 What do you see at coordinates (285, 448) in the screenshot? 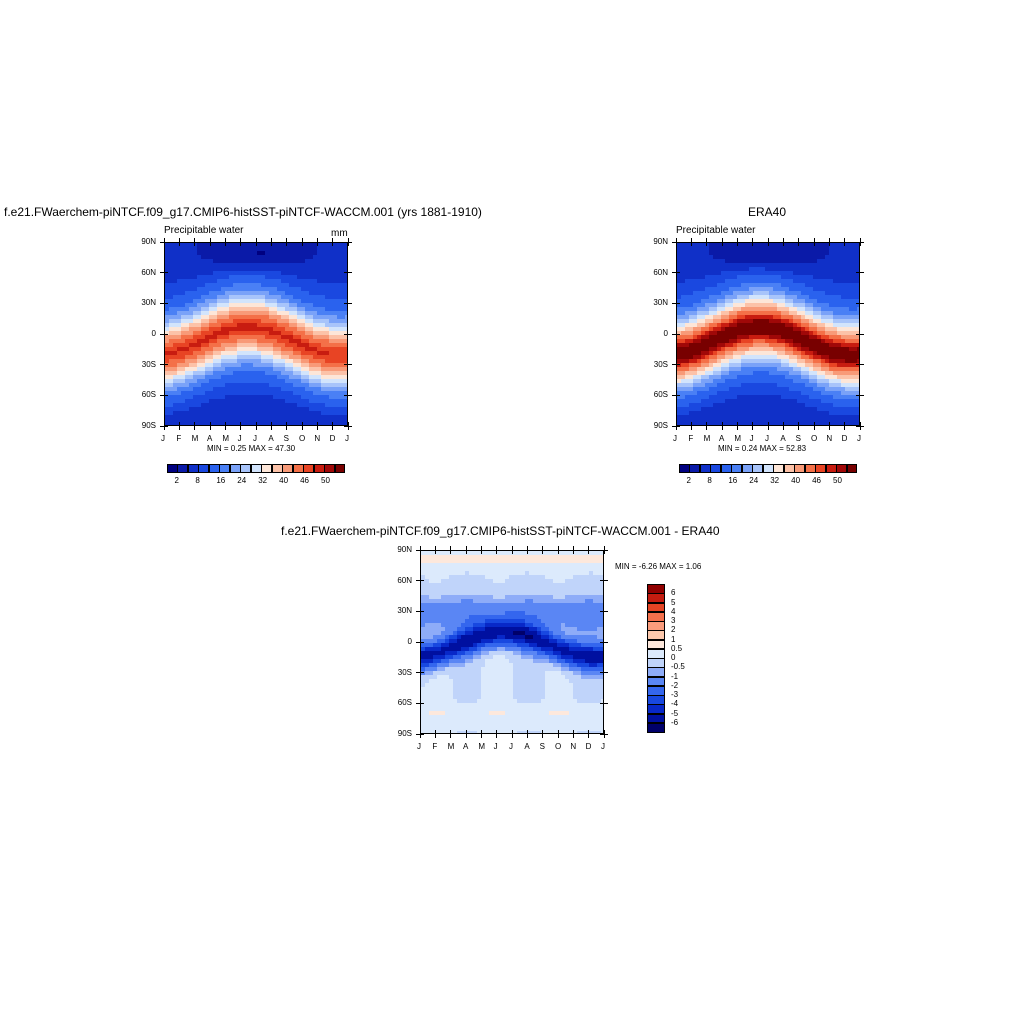
I see `panel1-max-value: 47.30` at bounding box center [285, 448].